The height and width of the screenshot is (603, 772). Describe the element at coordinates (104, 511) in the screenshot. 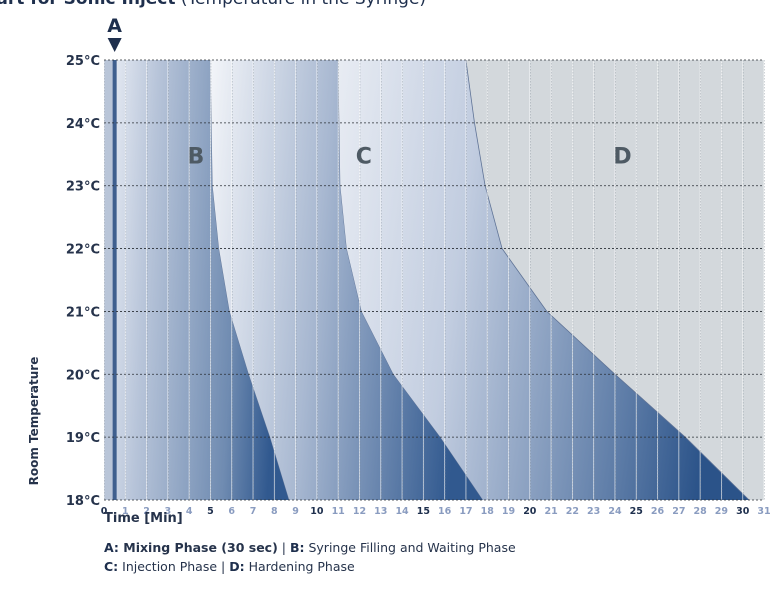

I see `x-tick-label: 0` at that location.